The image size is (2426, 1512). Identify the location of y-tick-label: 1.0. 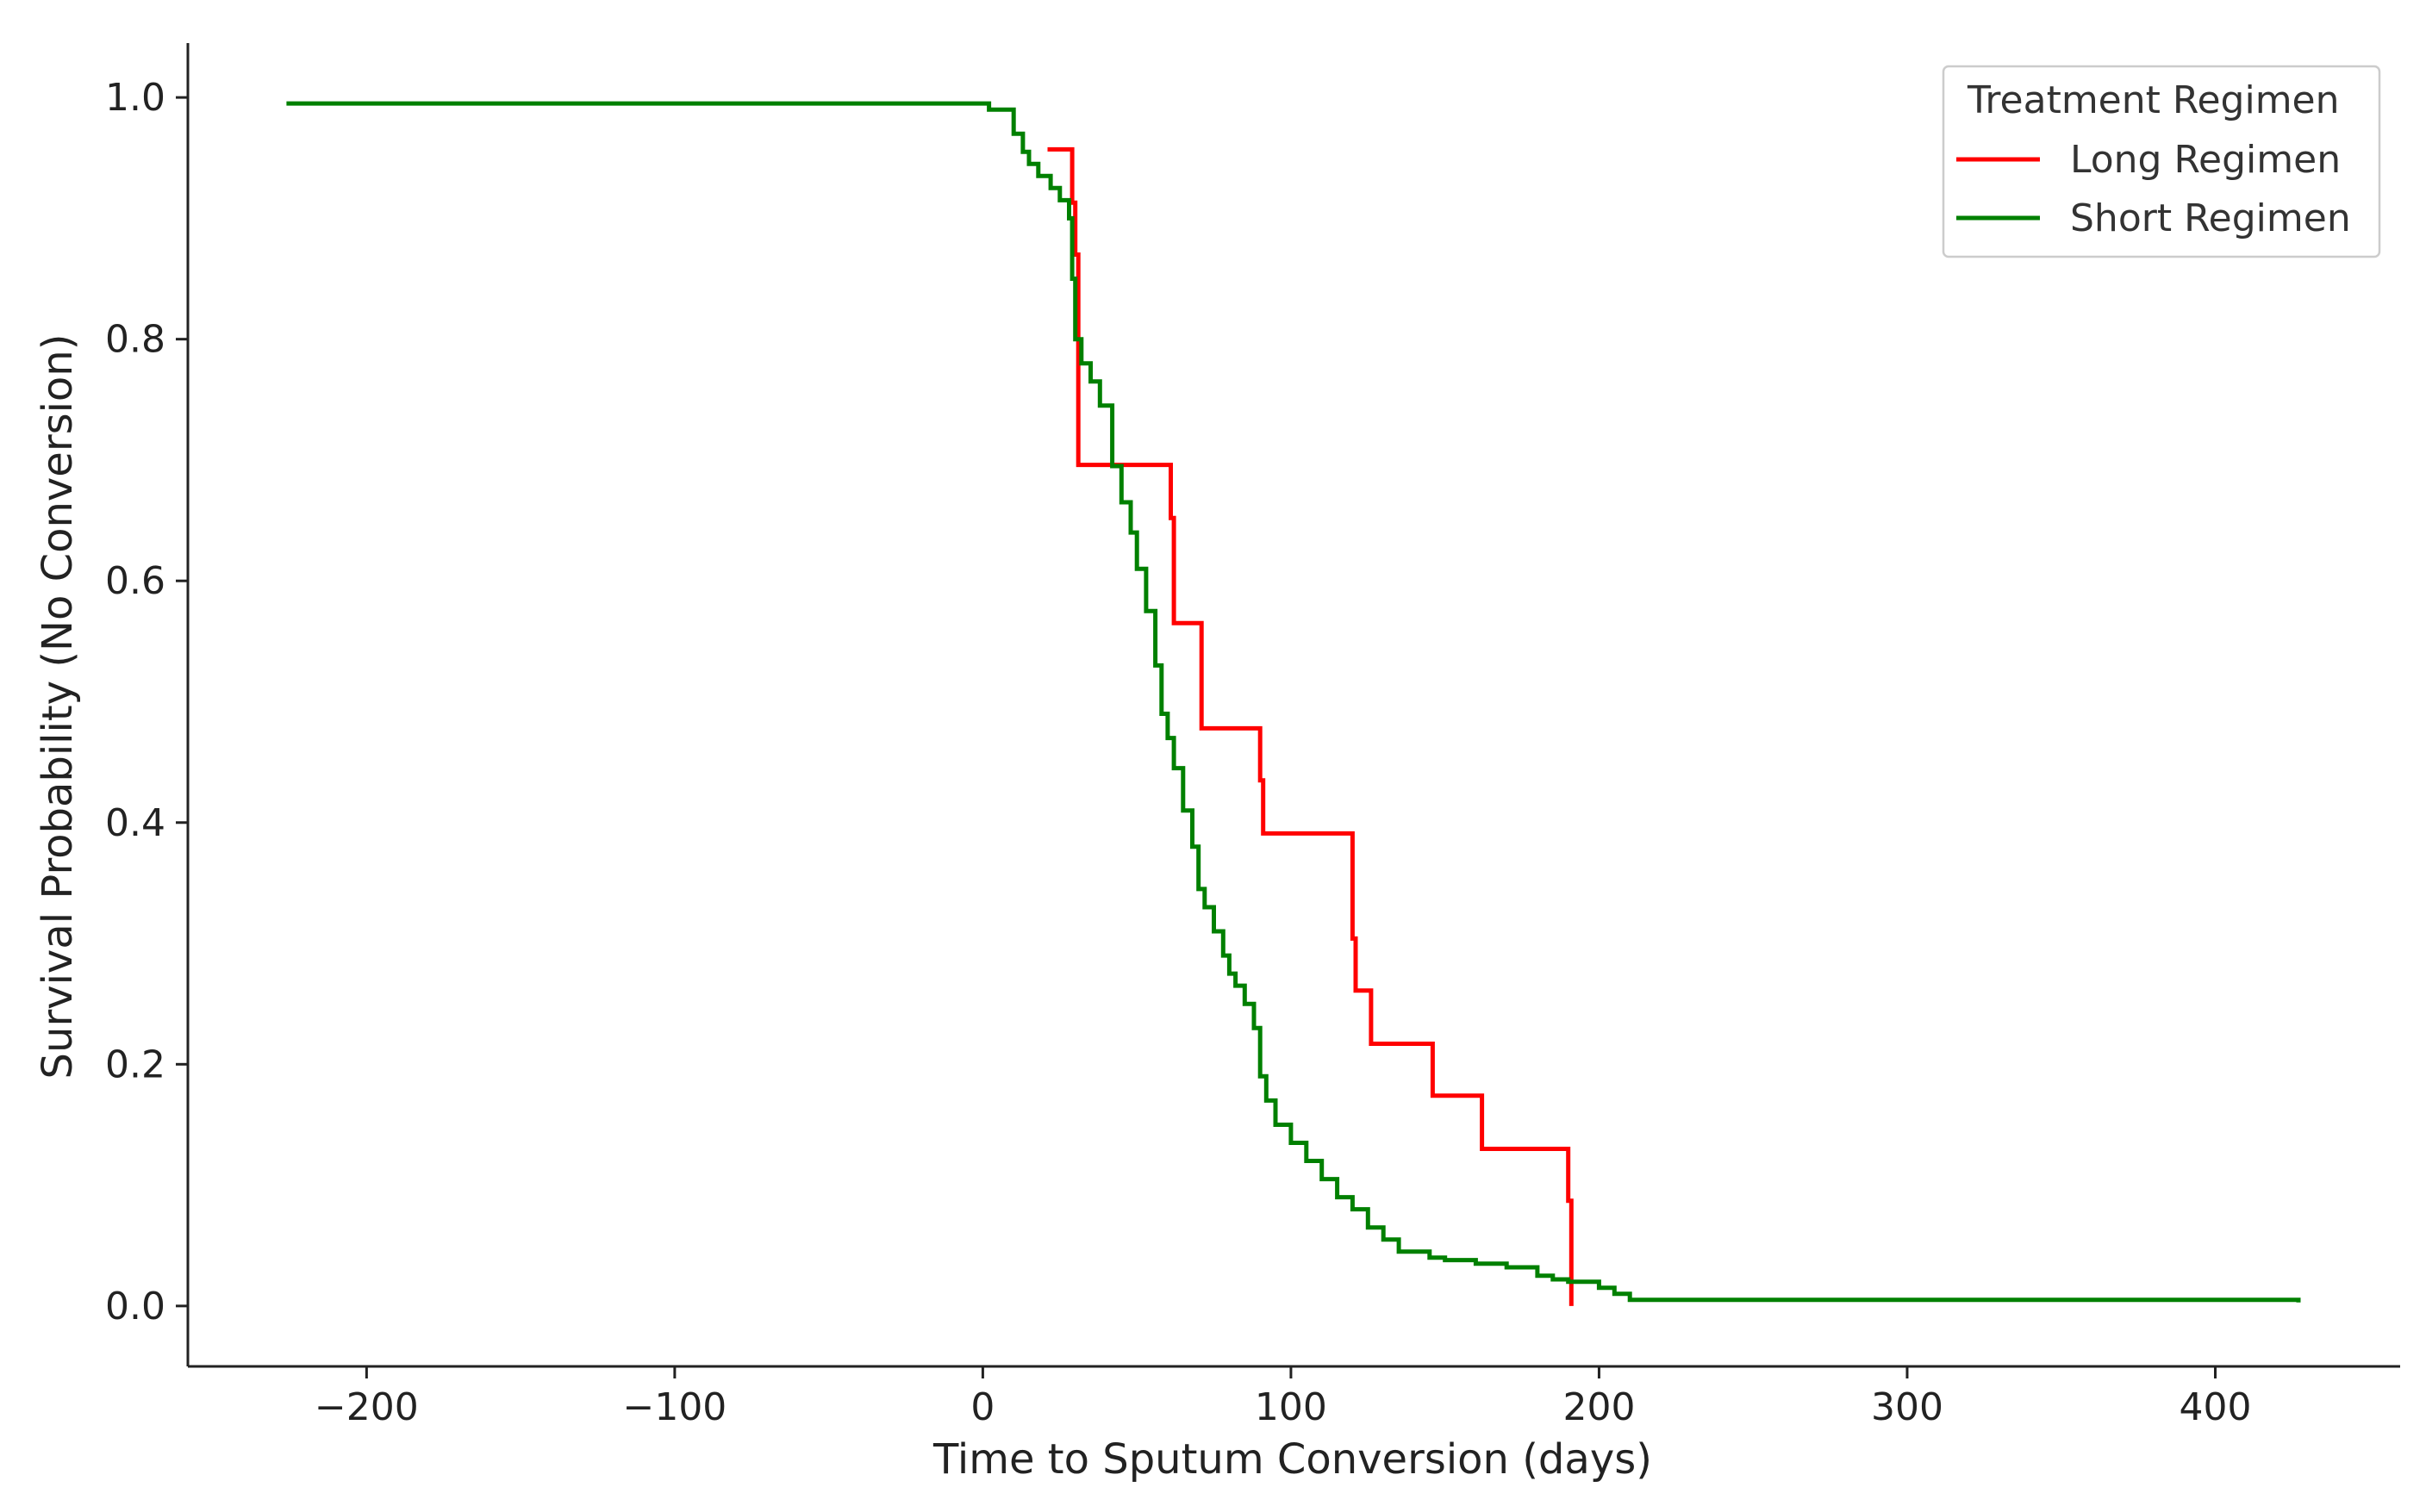
(135, 98).